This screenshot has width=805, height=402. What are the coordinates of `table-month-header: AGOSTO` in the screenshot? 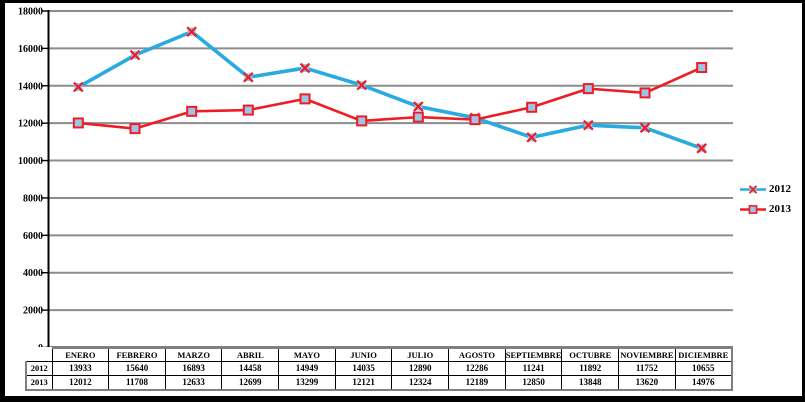 It's located at (477, 354).